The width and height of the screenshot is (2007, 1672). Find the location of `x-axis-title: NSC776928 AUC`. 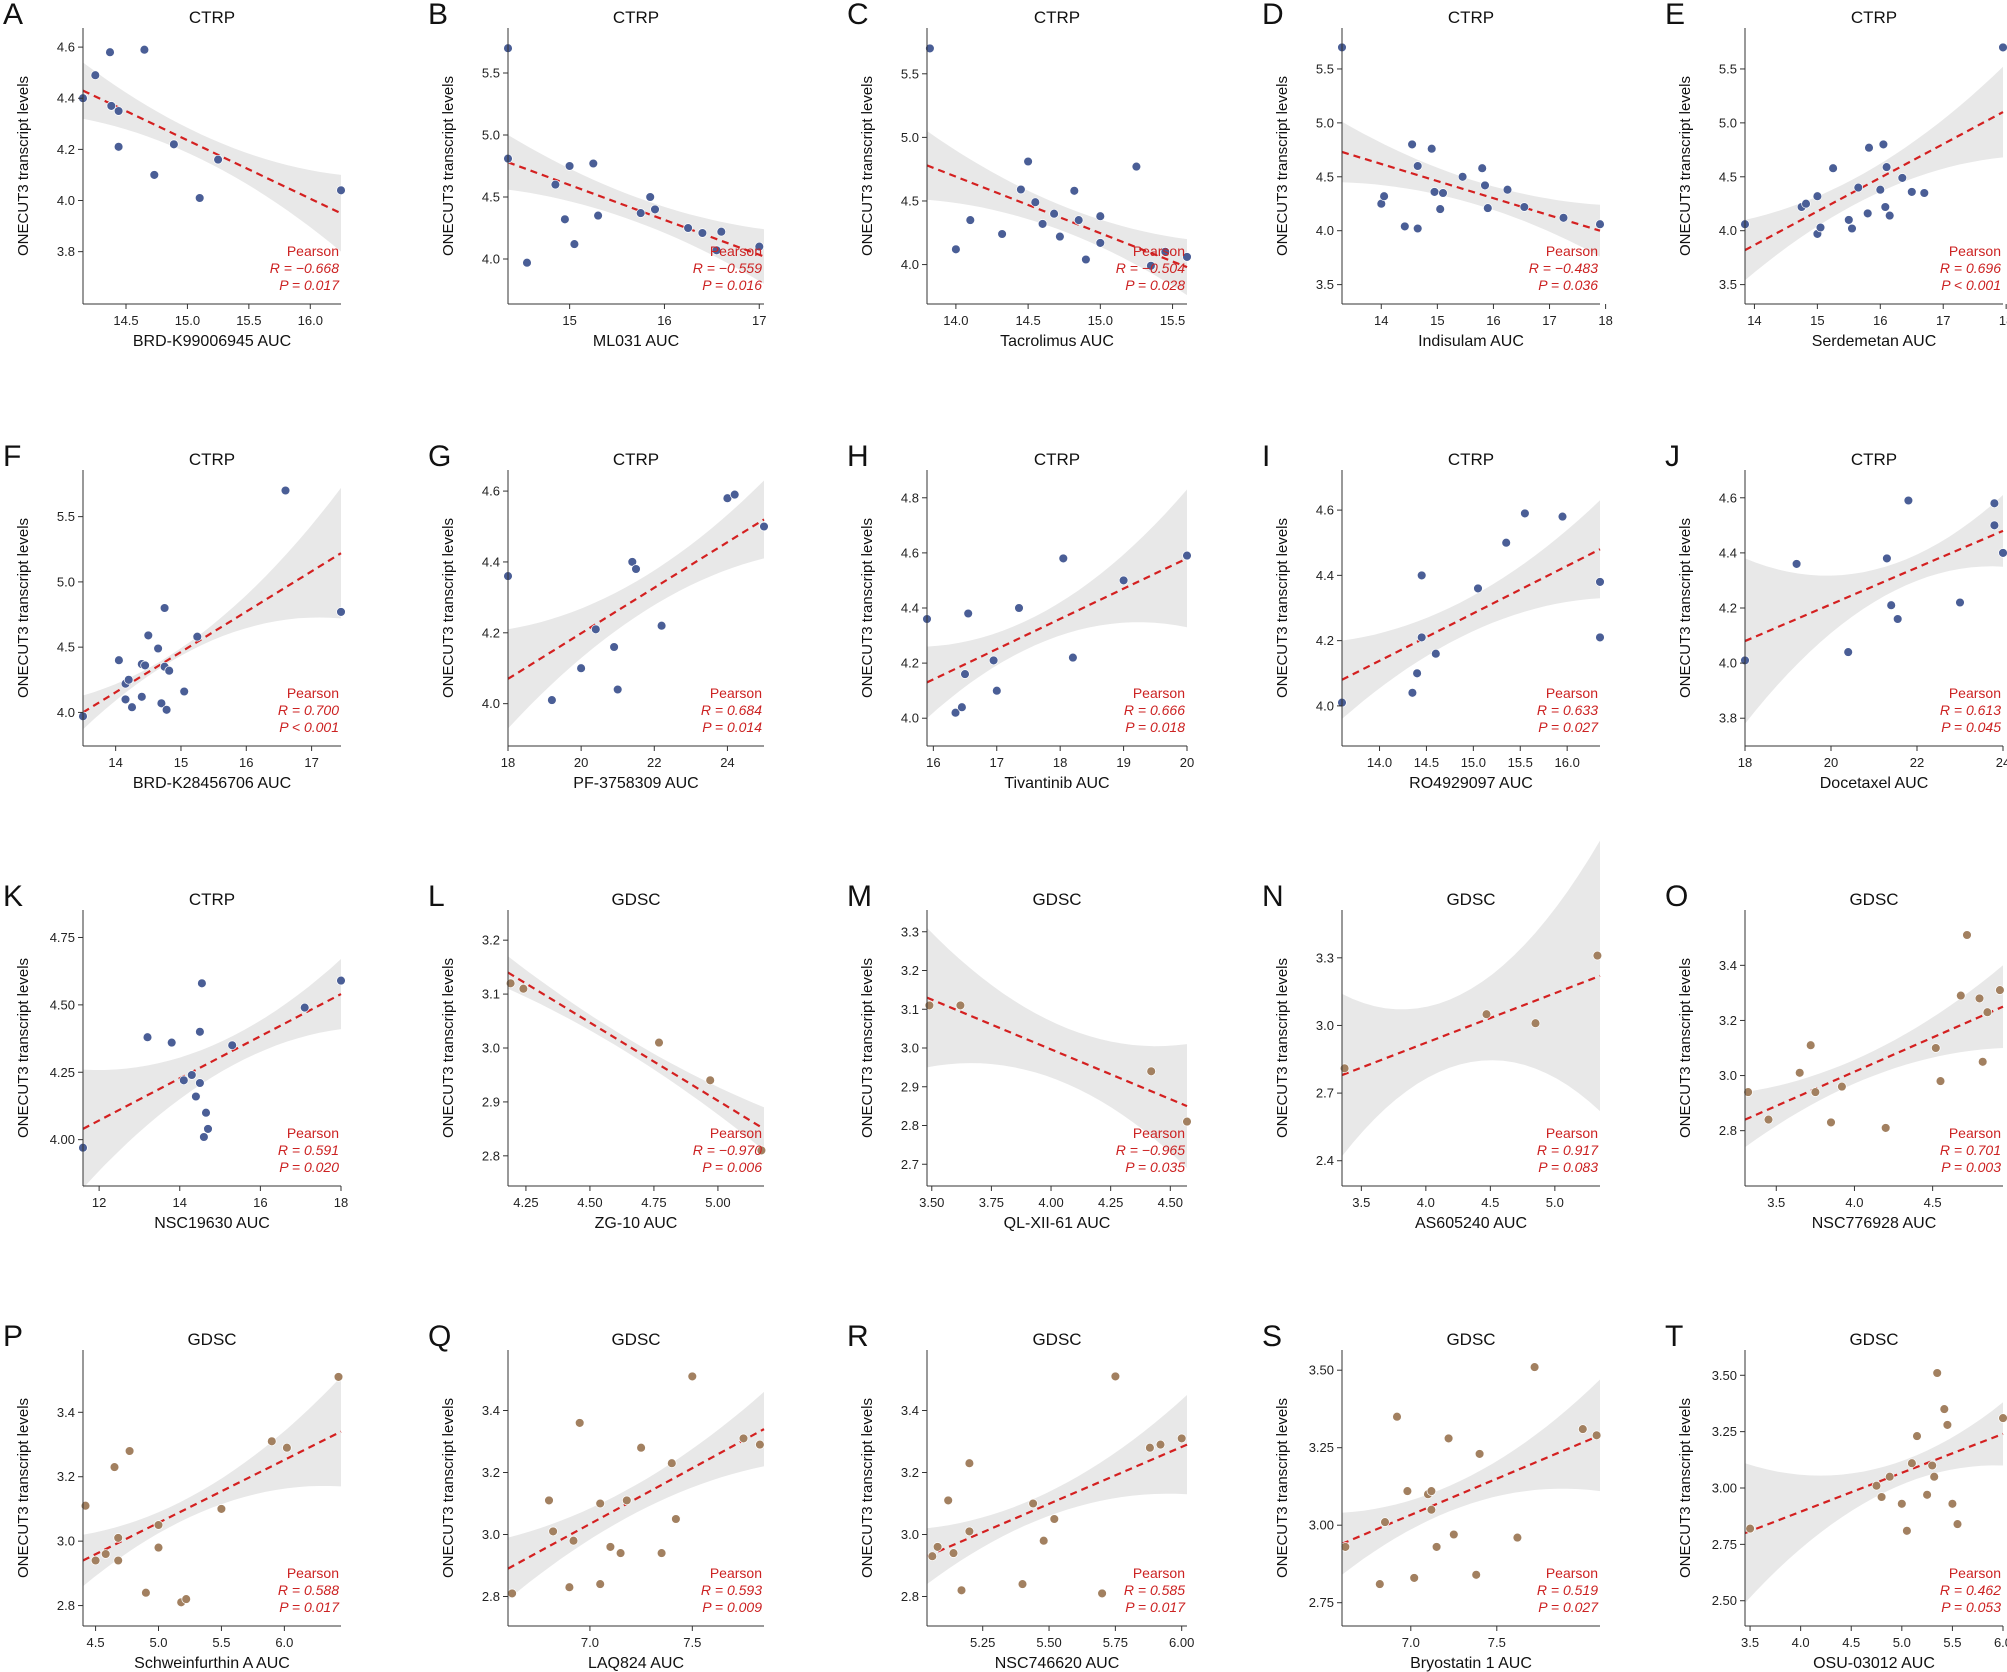

x-axis-title: NSC776928 AUC is located at coordinates (1874, 1223).